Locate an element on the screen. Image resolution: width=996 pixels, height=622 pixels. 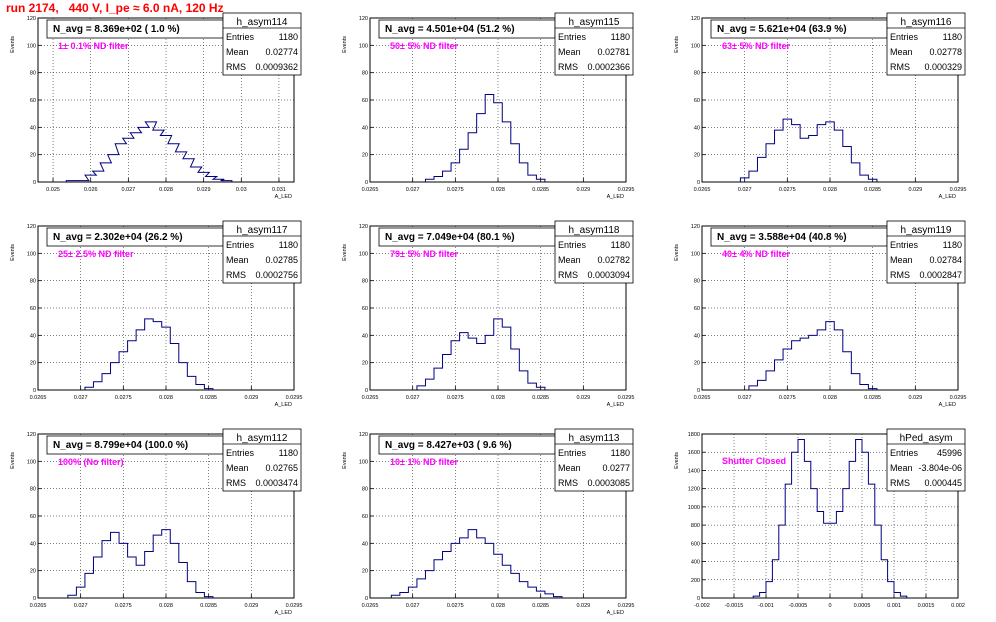
y-tick-label: 1000 is located at coordinates (694, 508).